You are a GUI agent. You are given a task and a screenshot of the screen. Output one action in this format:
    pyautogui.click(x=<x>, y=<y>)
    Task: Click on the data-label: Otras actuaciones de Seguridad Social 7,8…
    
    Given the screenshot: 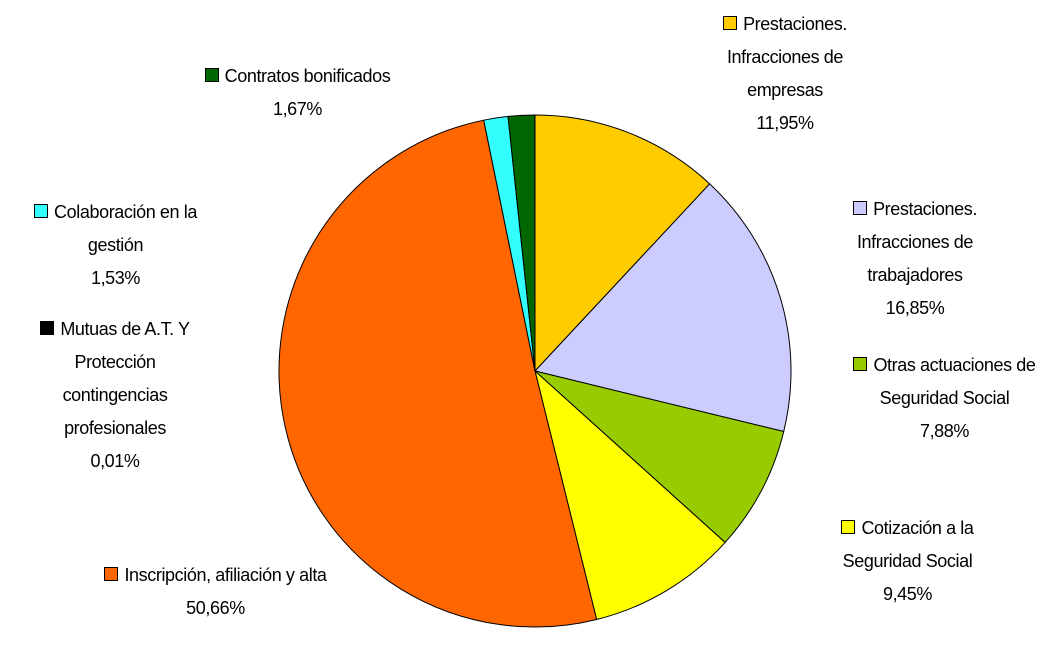 What is the action you would take?
    pyautogui.click(x=940, y=398)
    